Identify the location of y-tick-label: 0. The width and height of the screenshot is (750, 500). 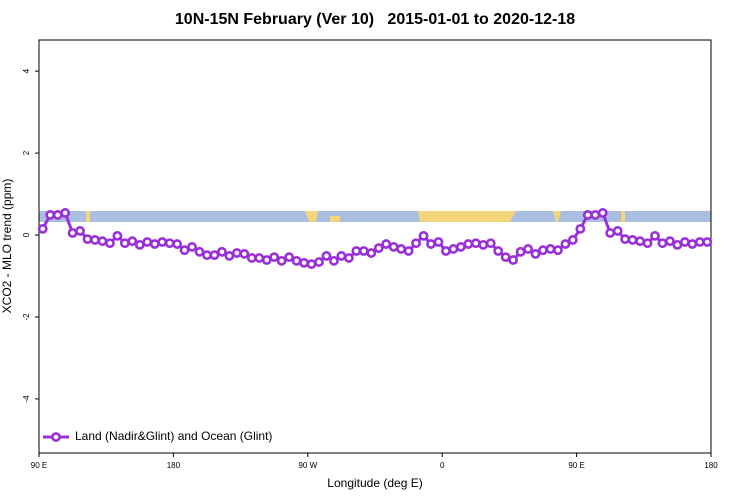
(26, 234).